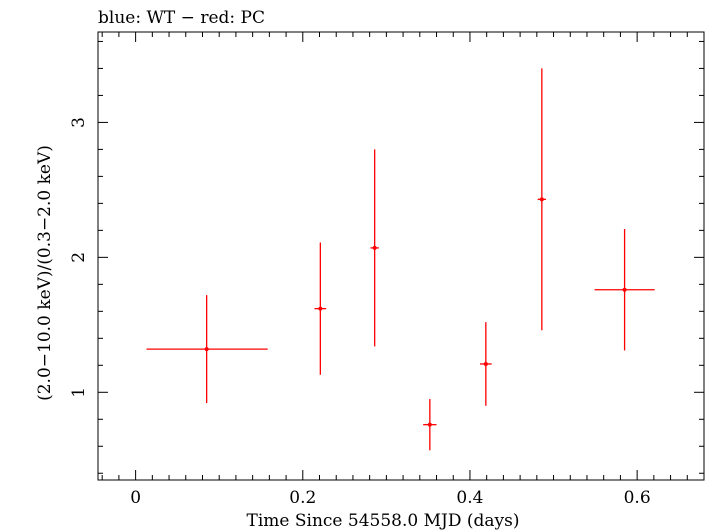 The width and height of the screenshot is (705, 532). What do you see at coordinates (383, 521) in the screenshot?
I see `x-axis-label: Time Since 54558.0 MJD (days)` at bounding box center [383, 521].